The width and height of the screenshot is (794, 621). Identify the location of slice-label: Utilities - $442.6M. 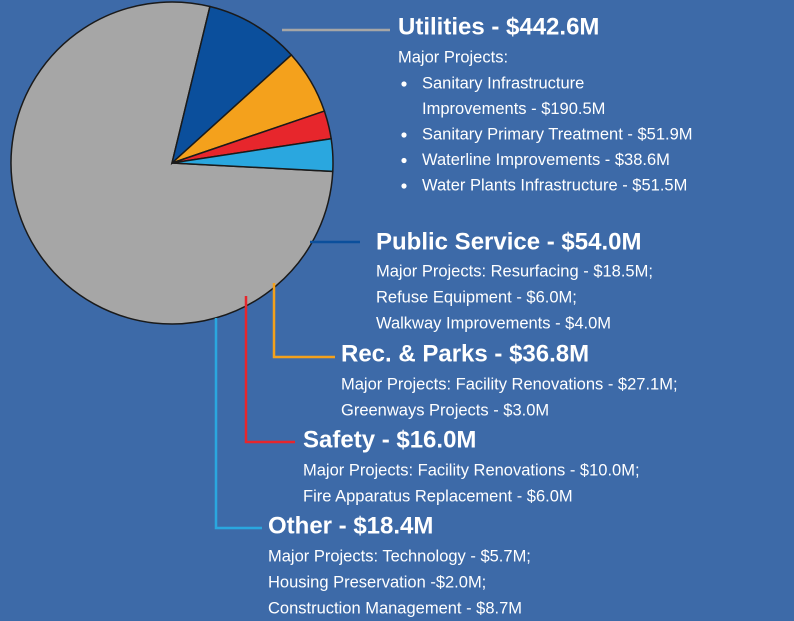
(498, 26).